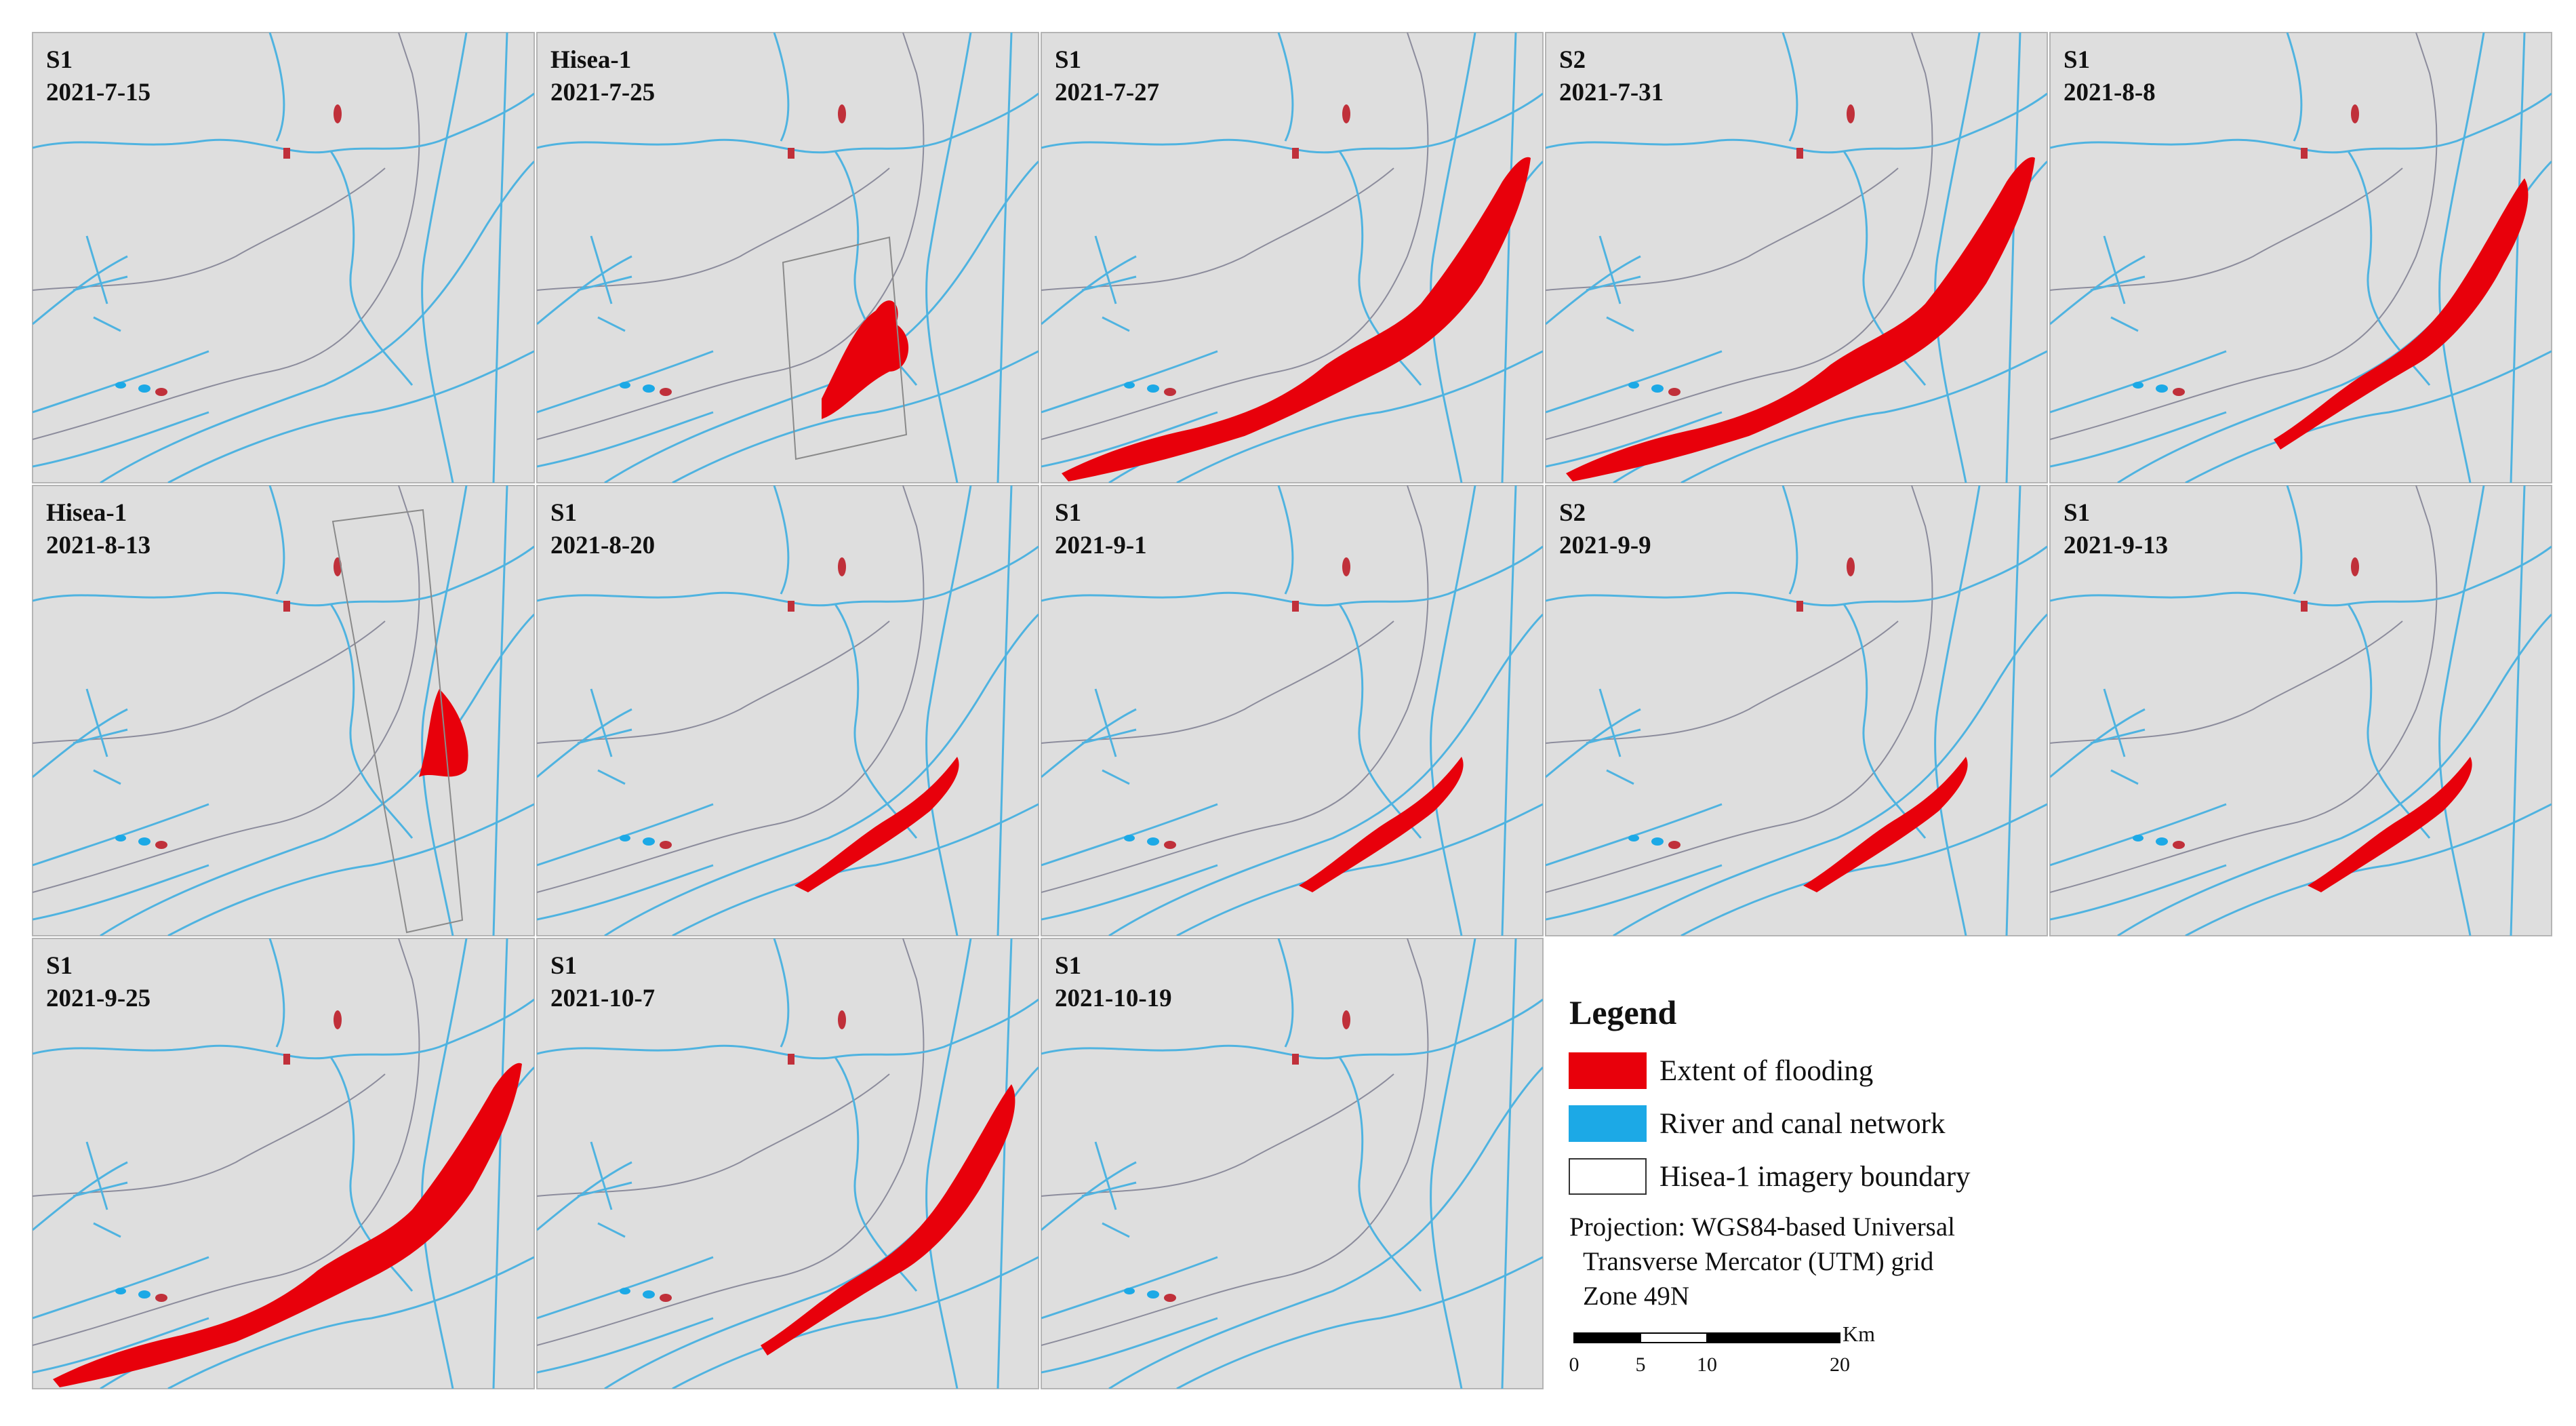 The height and width of the screenshot is (1426, 2576). I want to click on map-panel: S1 2021-9-25, so click(283, 1163).